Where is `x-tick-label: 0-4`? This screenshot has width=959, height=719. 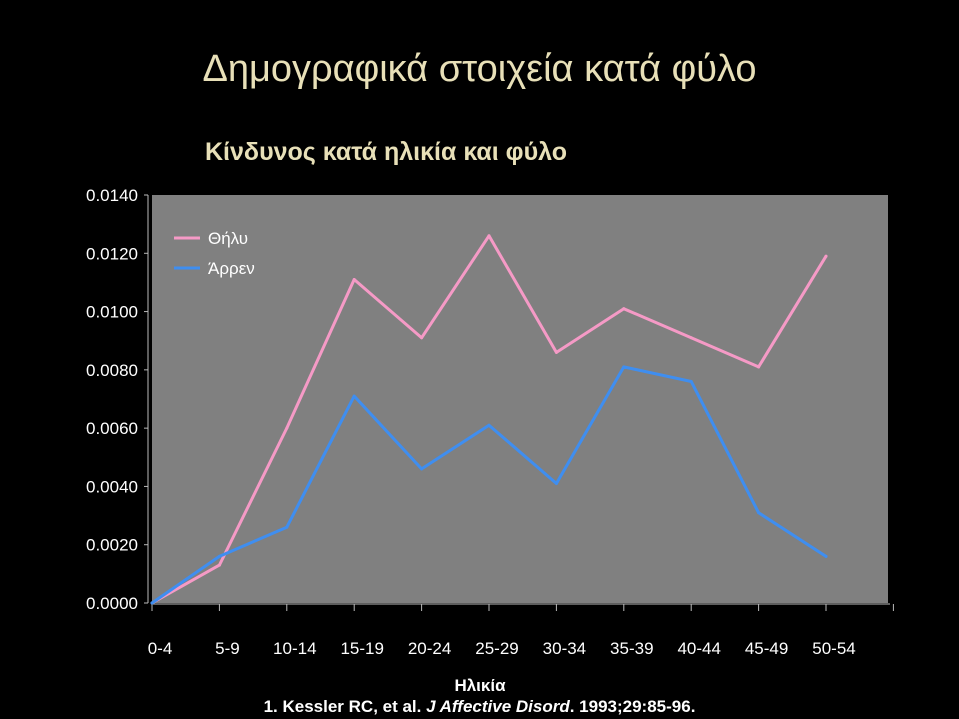 x-tick-label: 0-4 is located at coordinates (160, 648).